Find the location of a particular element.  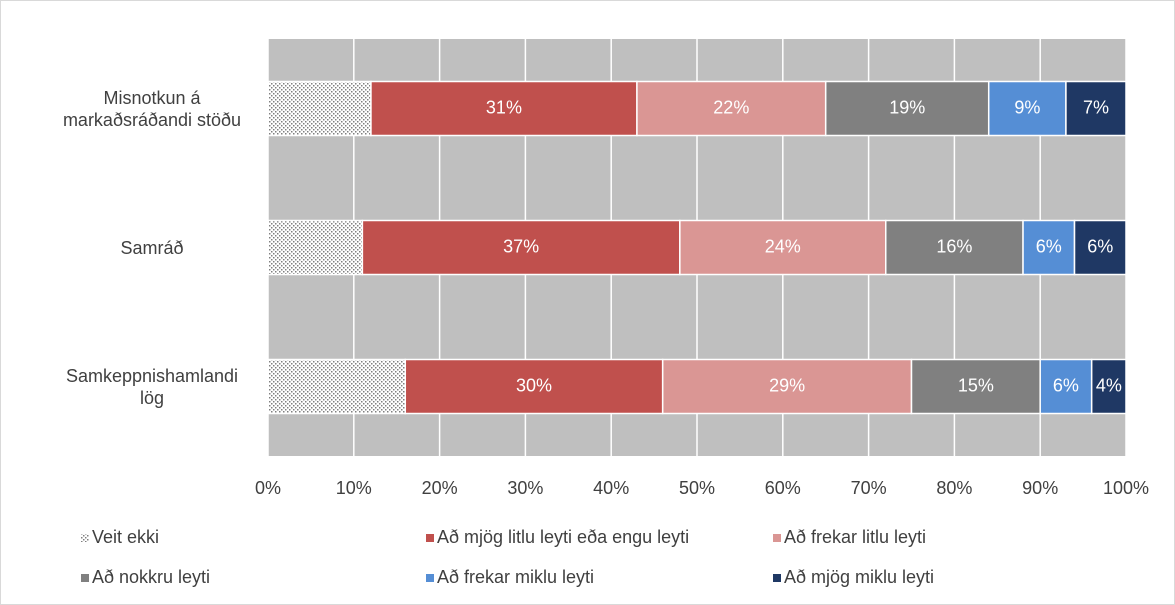

category-label: Samkeppnishamlandi lög is located at coordinates (152, 386).